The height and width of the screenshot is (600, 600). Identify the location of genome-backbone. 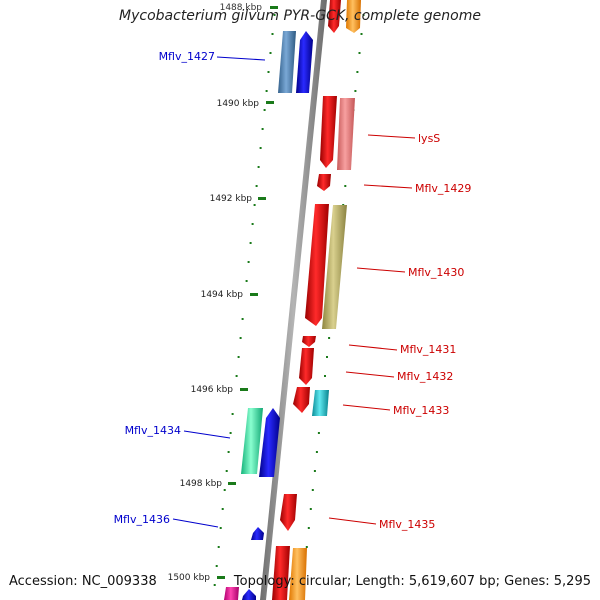
(293, 300).